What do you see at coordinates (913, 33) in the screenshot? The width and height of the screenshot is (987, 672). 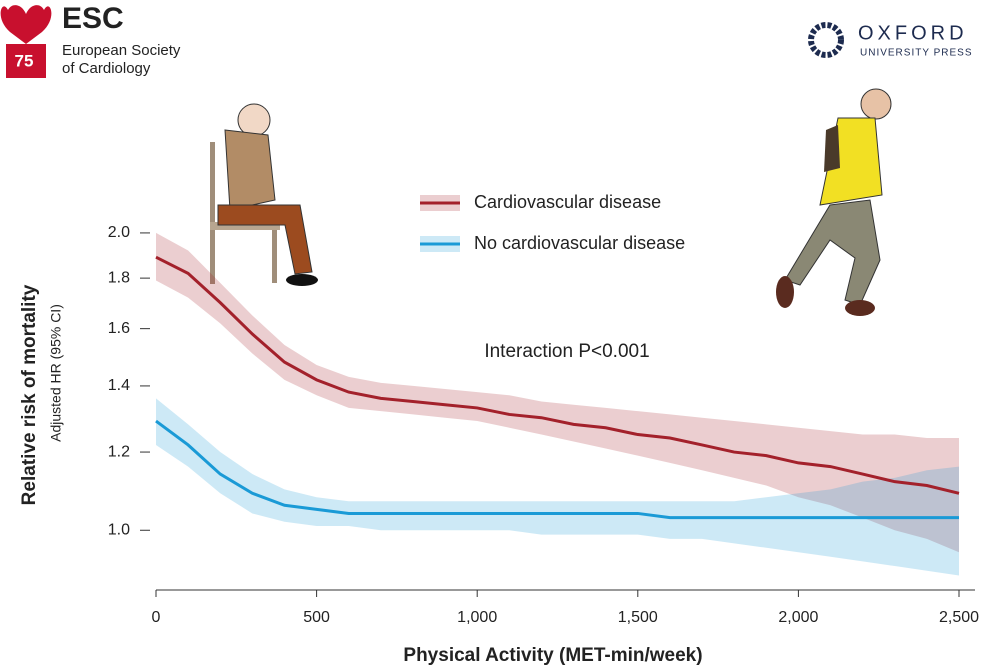 I see `oup-text: OXFORD` at bounding box center [913, 33].